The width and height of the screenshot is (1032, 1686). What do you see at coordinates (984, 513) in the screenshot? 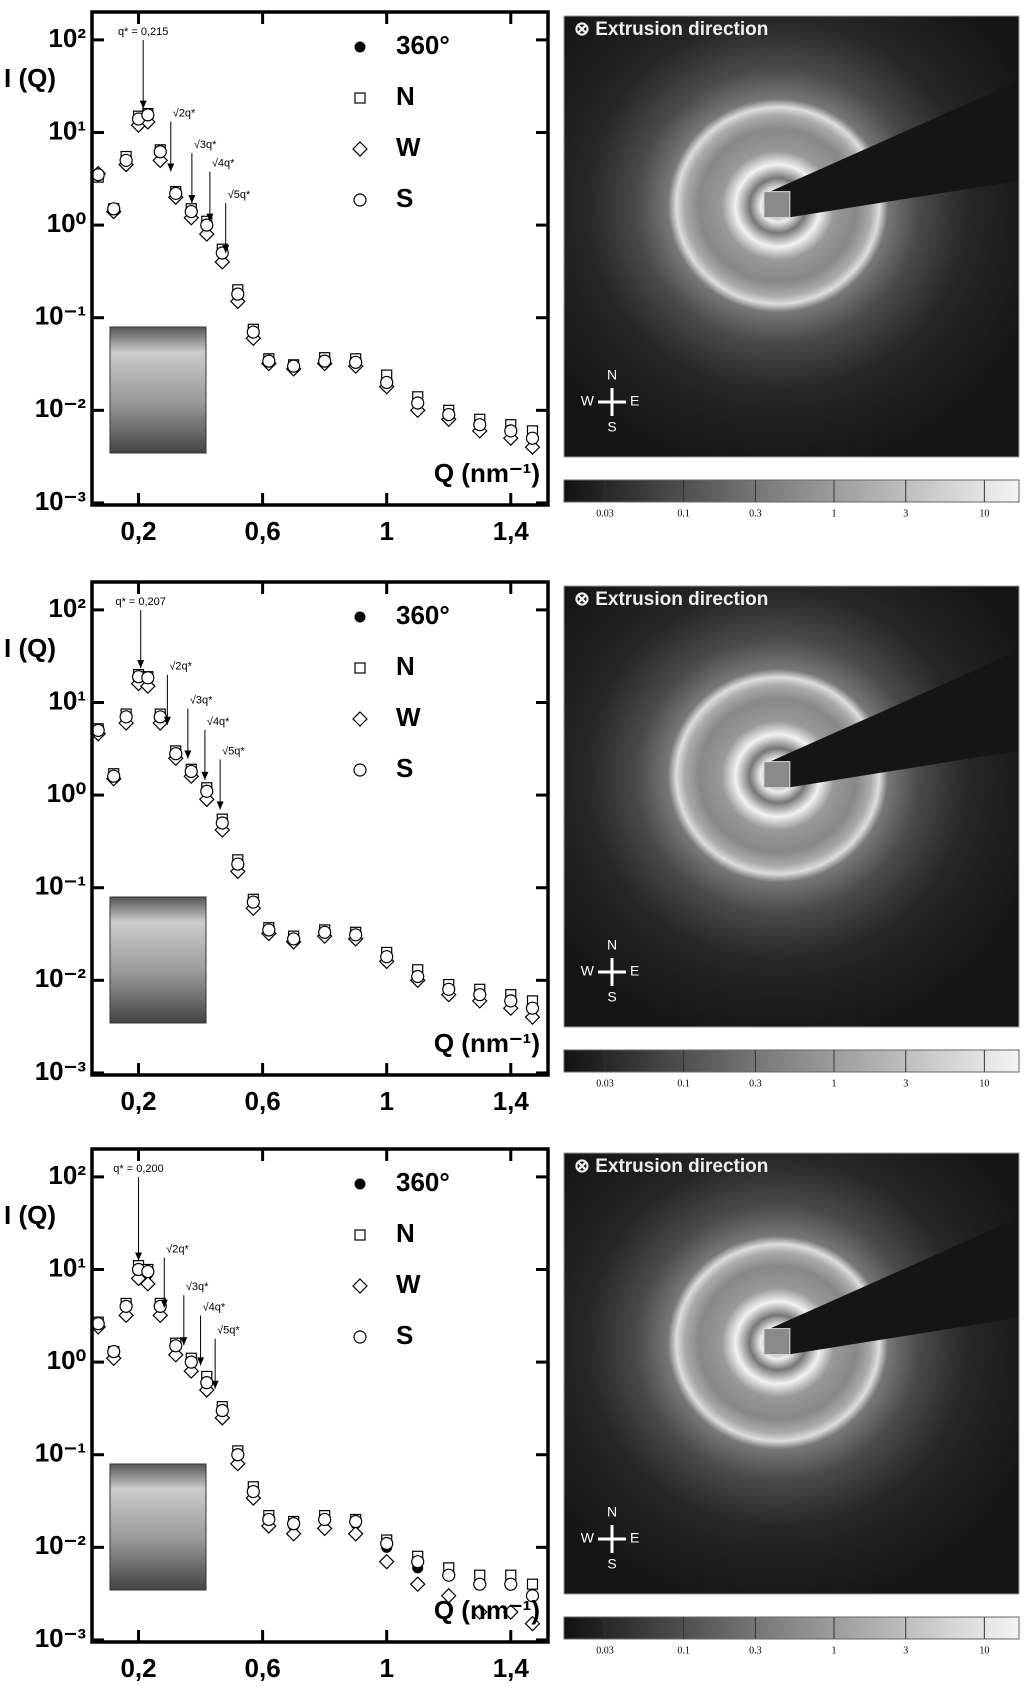
I see `colorbar-tick-label: 10` at bounding box center [984, 513].